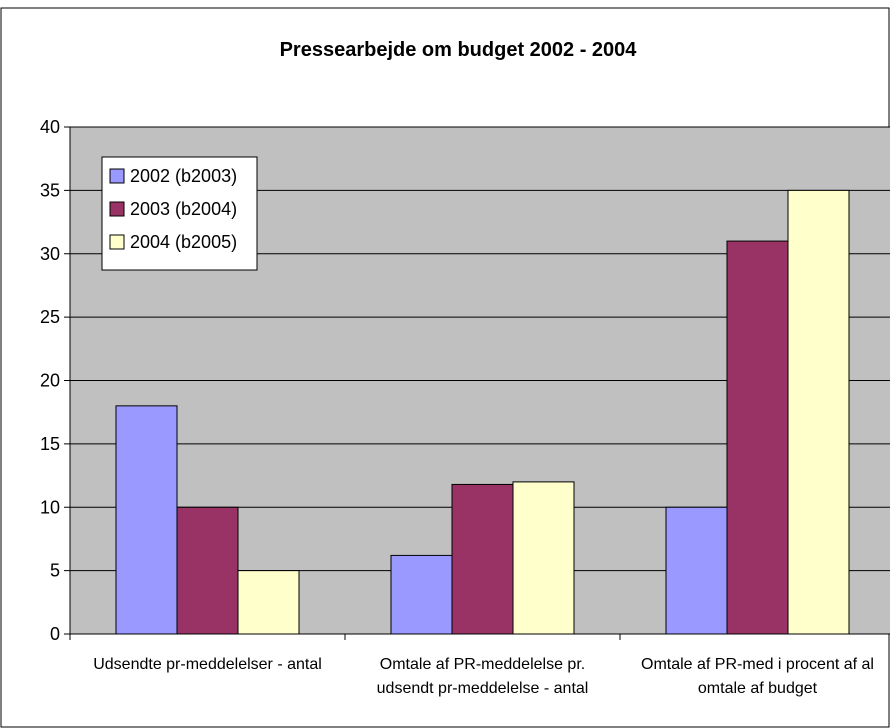  I want to click on legend-label: 2003 (b2004), so click(183, 209).